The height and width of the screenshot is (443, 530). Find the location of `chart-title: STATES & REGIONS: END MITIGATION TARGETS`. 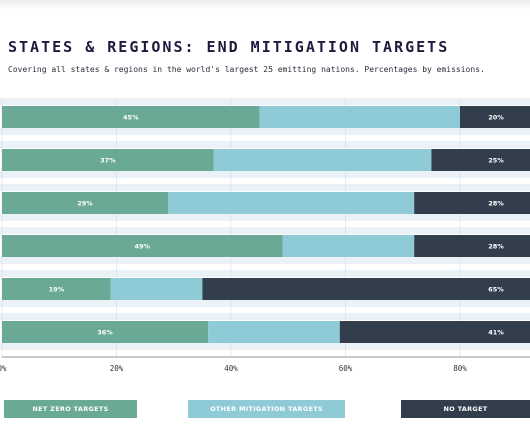

chart-title: STATES & REGIONS: END MITIGATION TARGETS is located at coordinates (229, 47).